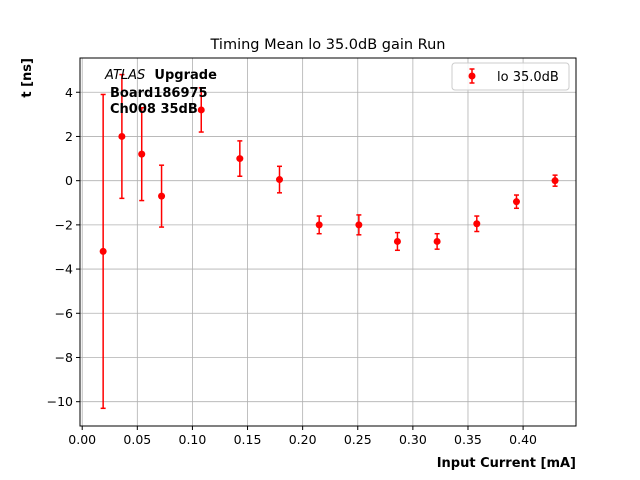 This screenshot has width=640, height=480. What do you see at coordinates (185, 75) in the screenshot?
I see `annotation-upgrade: Upgrade` at bounding box center [185, 75].